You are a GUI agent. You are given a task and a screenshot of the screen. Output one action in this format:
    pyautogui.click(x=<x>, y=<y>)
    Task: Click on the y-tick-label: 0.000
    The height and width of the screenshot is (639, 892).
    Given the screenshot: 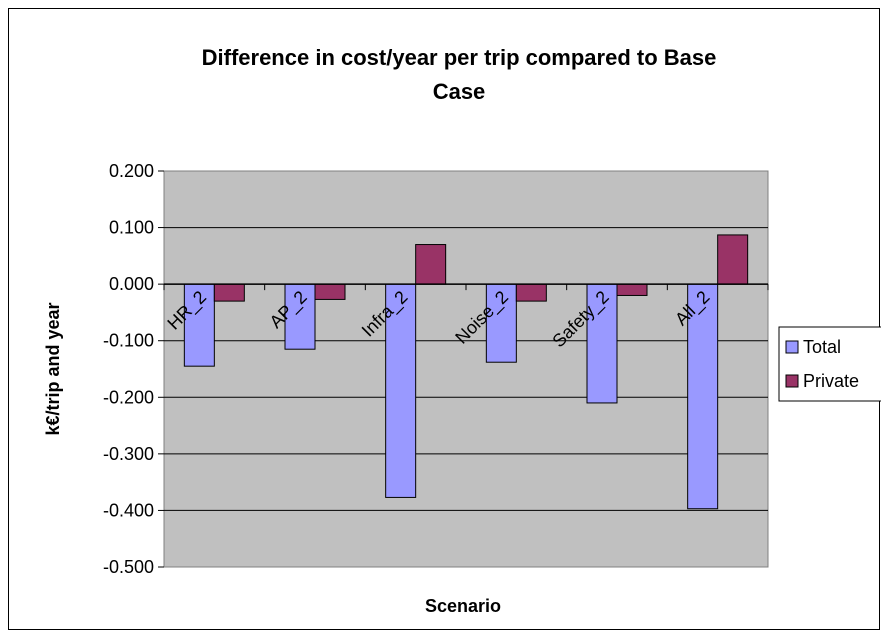 What is the action you would take?
    pyautogui.click(x=131, y=284)
    